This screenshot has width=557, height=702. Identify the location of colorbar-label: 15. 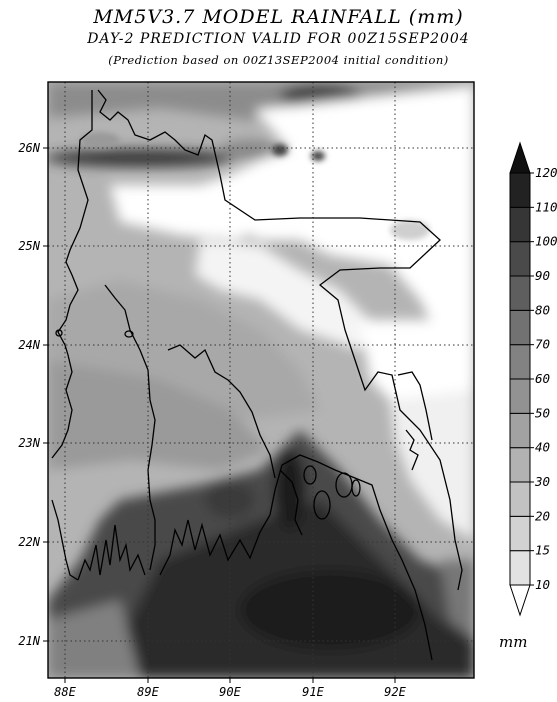
(542, 550).